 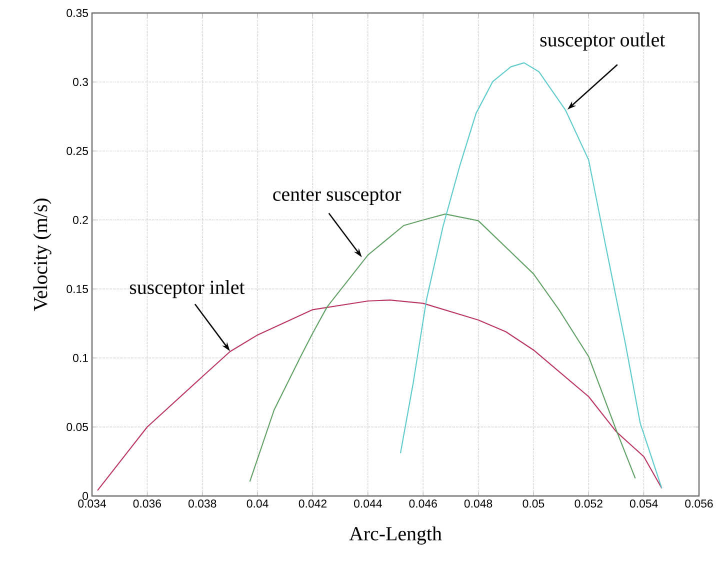 What do you see at coordinates (92, 504) in the screenshot?
I see `x-tick-label: 0.034` at bounding box center [92, 504].